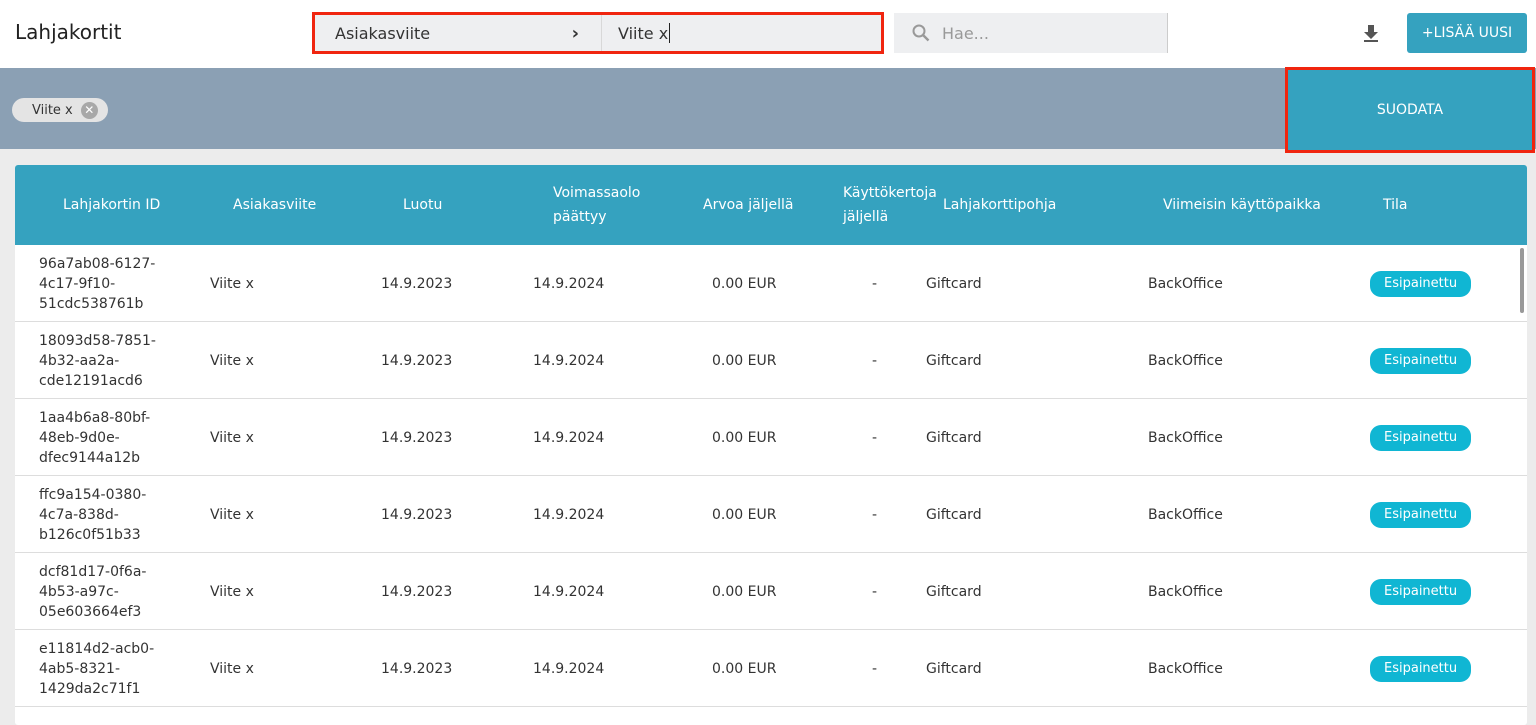 The image size is (1536, 725). What do you see at coordinates (768, 108) in the screenshot?
I see `filter-bar: Viite x ✕` at bounding box center [768, 108].